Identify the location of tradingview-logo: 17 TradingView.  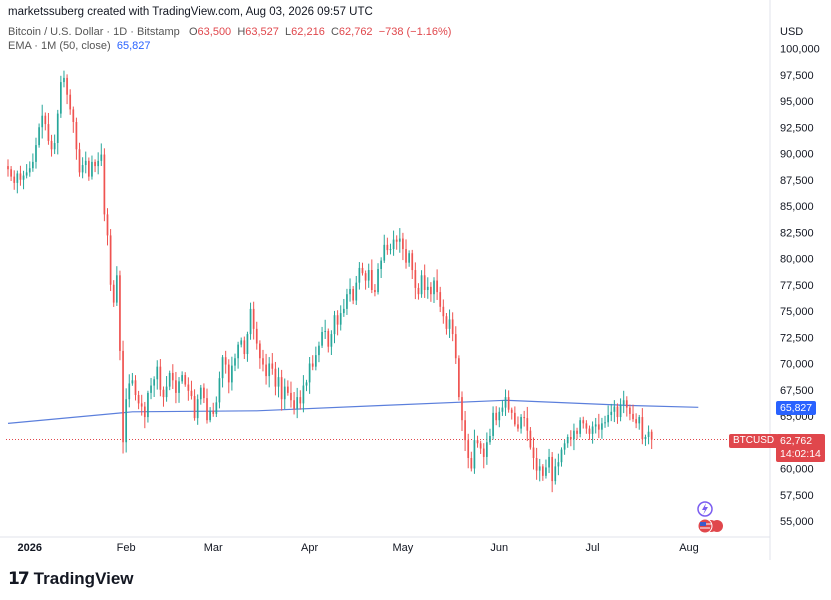
(71, 579).